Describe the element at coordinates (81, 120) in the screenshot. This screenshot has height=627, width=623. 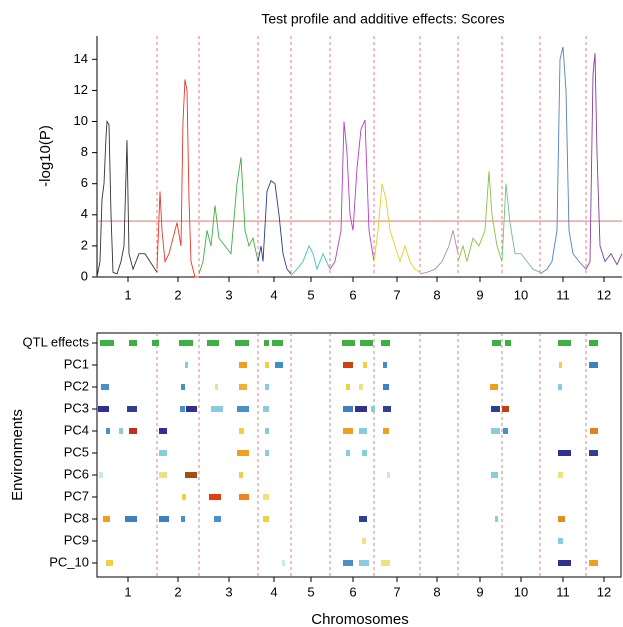
I see `y-tick-label: 10` at that location.